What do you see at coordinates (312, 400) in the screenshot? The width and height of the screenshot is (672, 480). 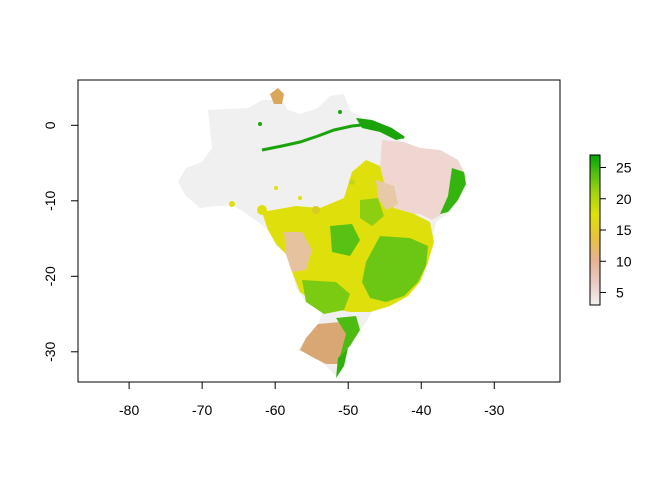 I see `x-axis: -80 -70 -60 -50 -40 -30` at bounding box center [312, 400].